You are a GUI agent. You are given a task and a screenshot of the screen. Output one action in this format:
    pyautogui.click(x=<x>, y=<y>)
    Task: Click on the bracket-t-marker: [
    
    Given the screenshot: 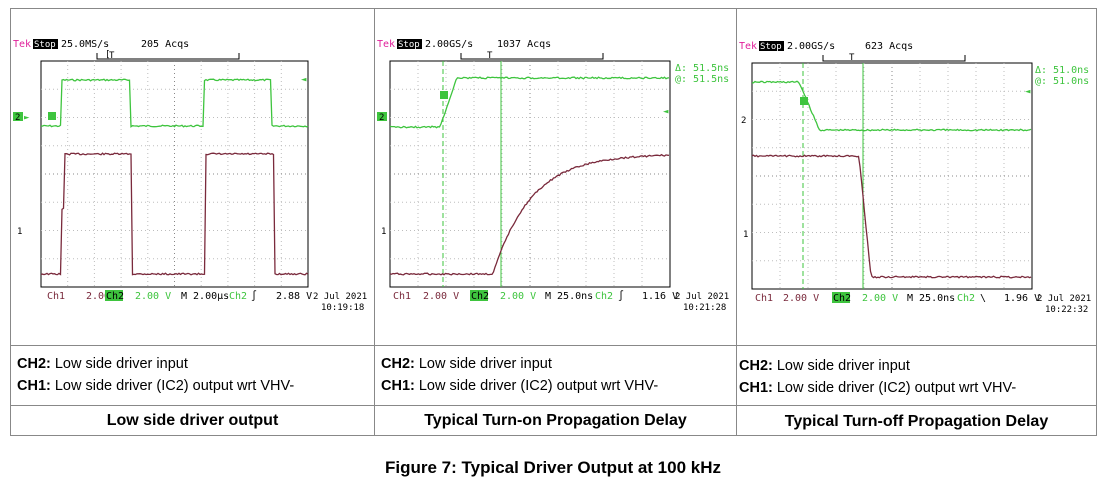 What is the action you would take?
    pyautogui.click(x=107, y=55)
    